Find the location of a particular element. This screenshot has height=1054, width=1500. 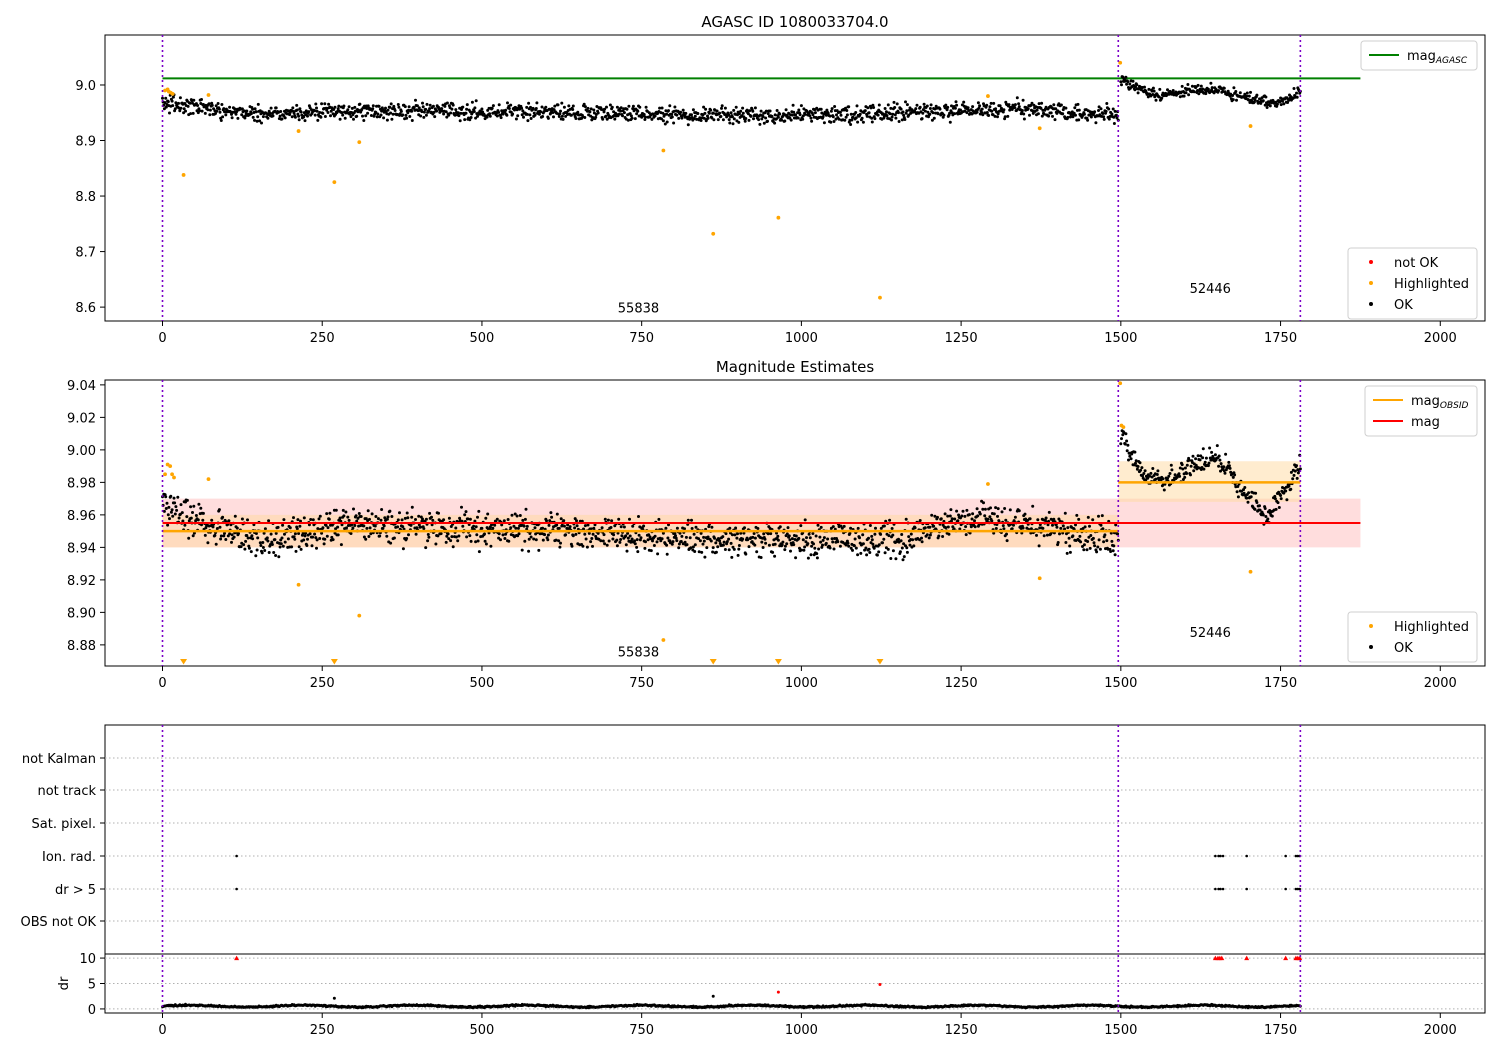

y-tick-label: 8.8 is located at coordinates (85, 197).